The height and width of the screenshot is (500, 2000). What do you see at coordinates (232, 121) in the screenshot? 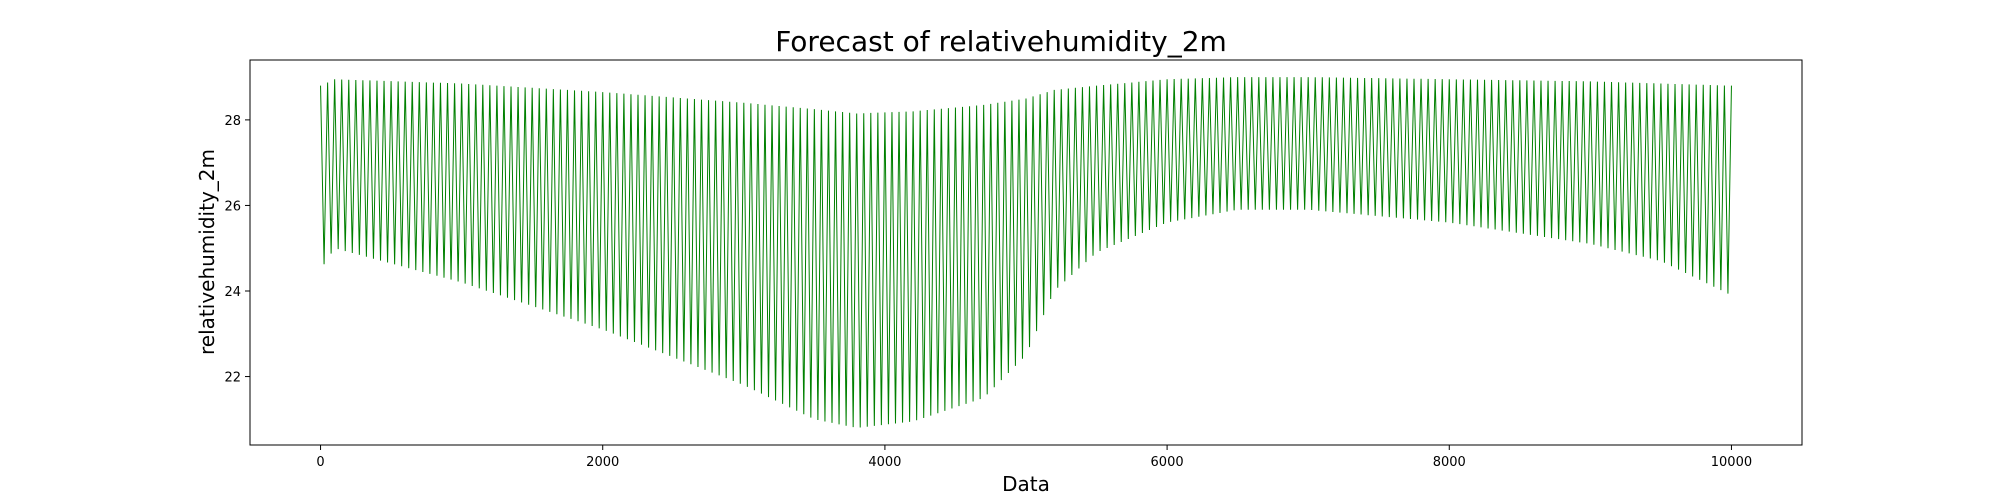
I see `y-tick-label: 28` at bounding box center [232, 121].